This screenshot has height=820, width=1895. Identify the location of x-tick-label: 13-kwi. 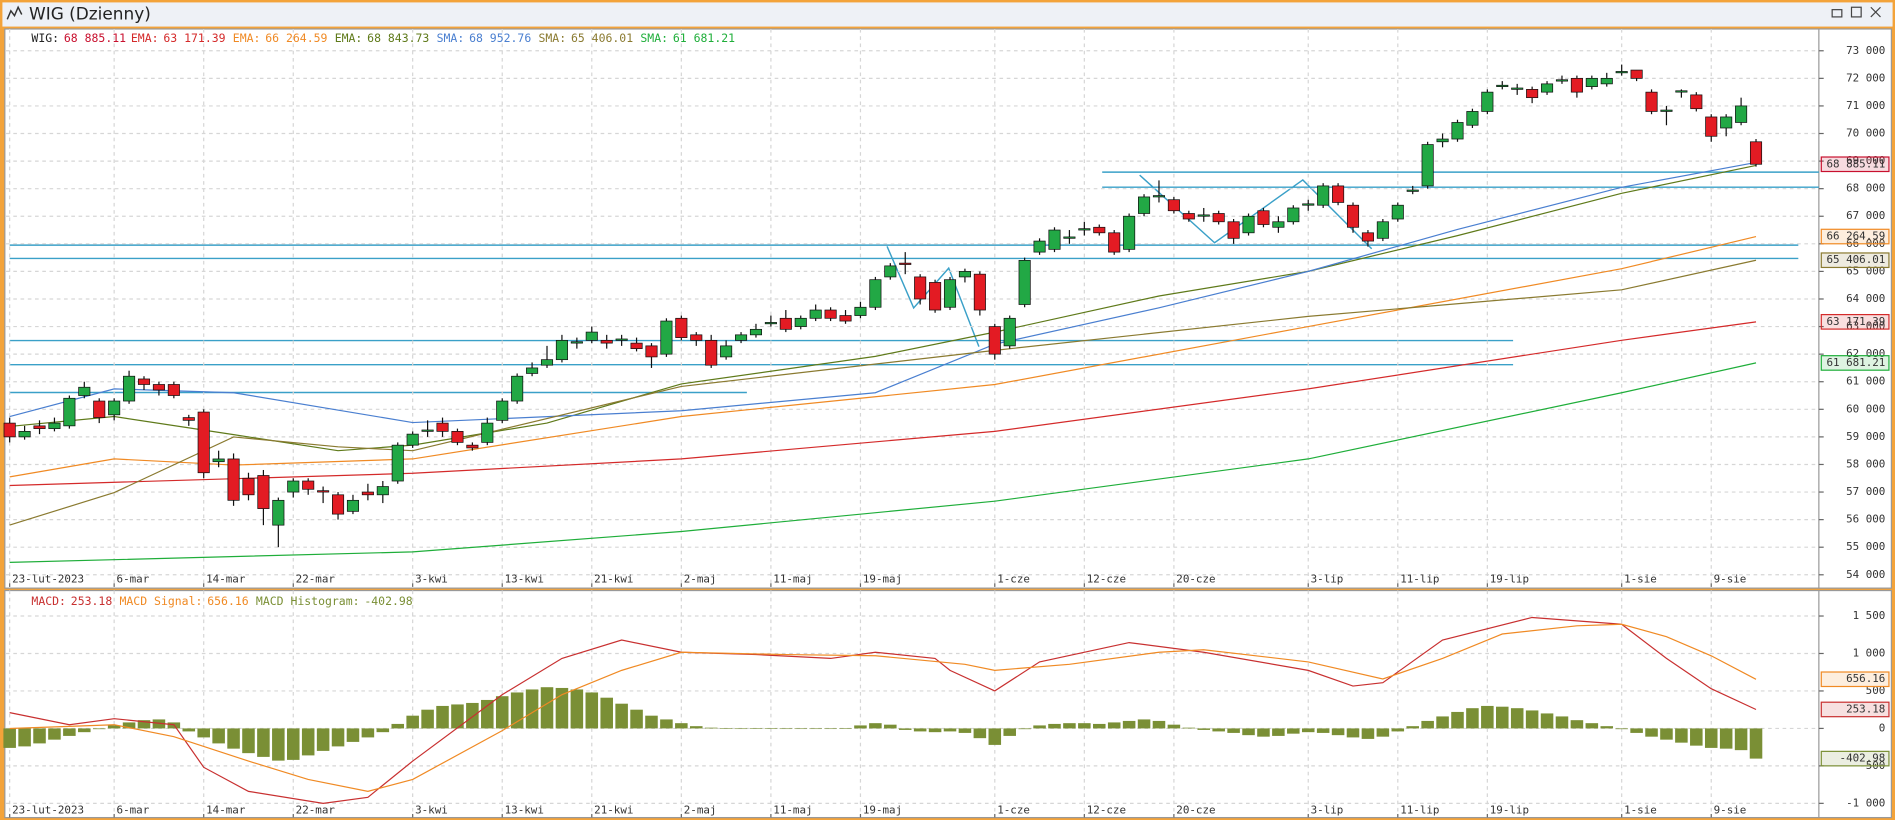
(524, 809).